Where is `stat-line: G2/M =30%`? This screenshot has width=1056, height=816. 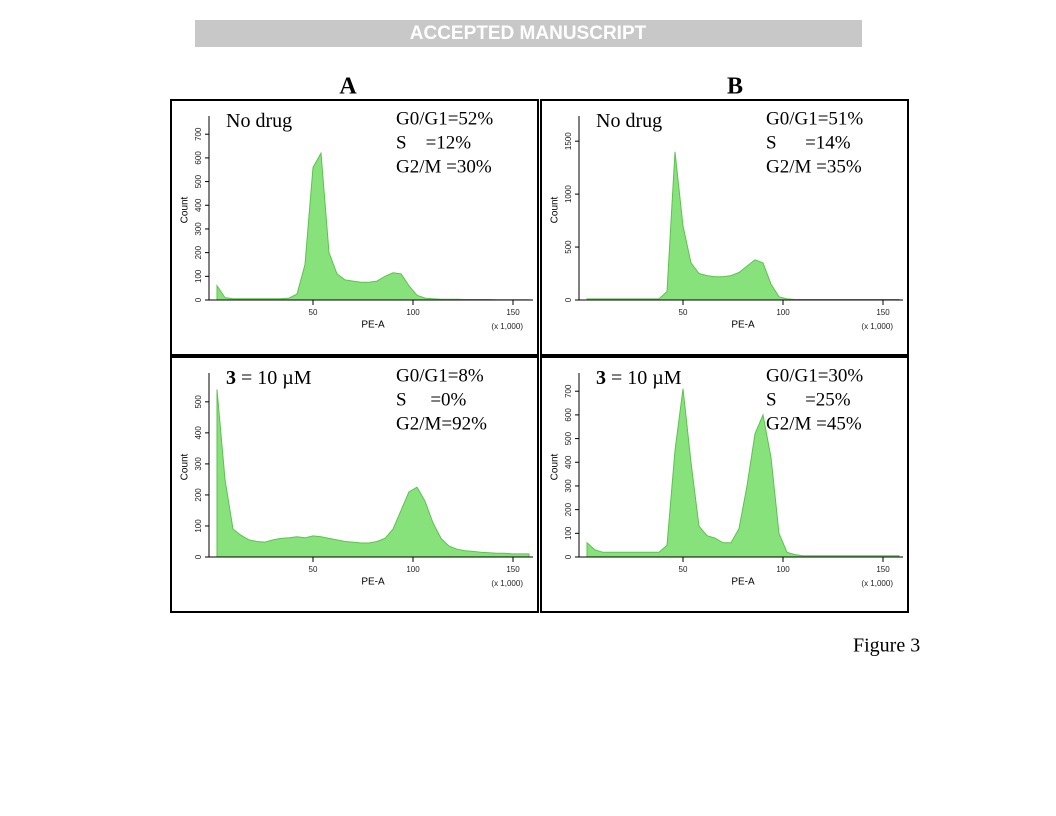 stat-line: G2/M =30% is located at coordinates (444, 166).